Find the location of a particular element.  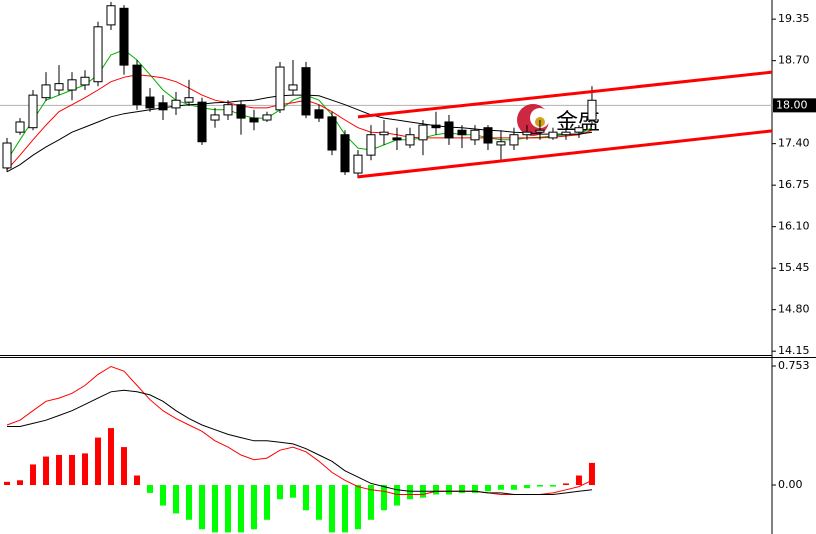

y-tick-label: 18.70 is located at coordinates (794, 60).